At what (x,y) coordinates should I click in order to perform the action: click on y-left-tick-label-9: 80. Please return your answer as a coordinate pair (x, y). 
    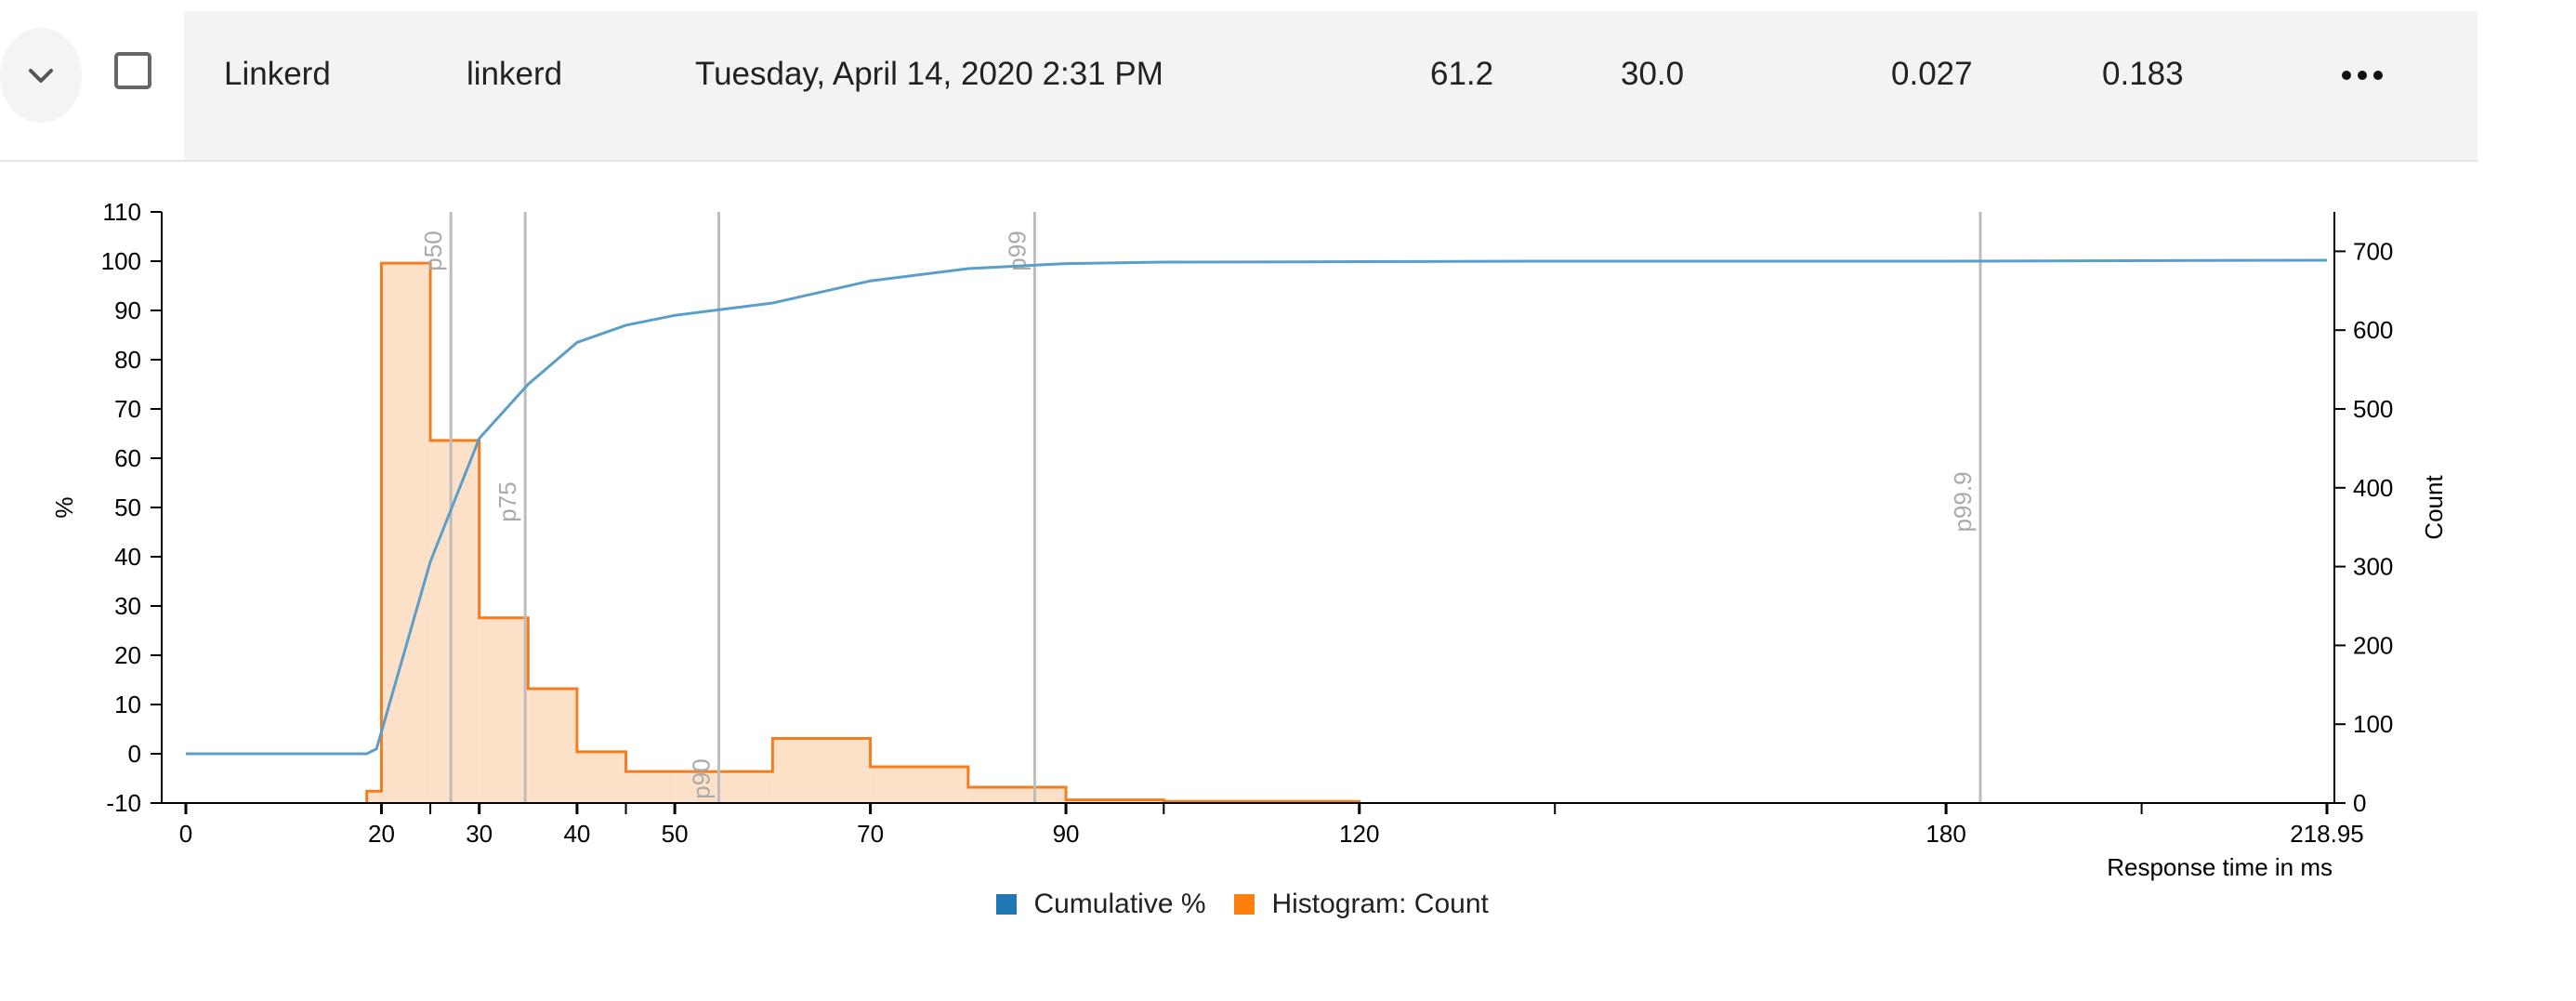
    Looking at the image, I should click on (127, 360).